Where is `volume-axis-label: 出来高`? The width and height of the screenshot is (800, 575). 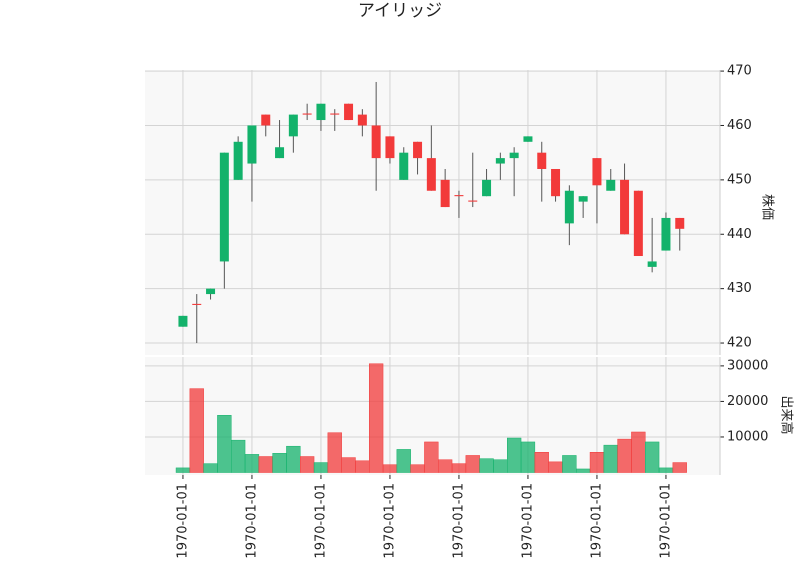 volume-axis-label: 出来高 is located at coordinates (787, 414).